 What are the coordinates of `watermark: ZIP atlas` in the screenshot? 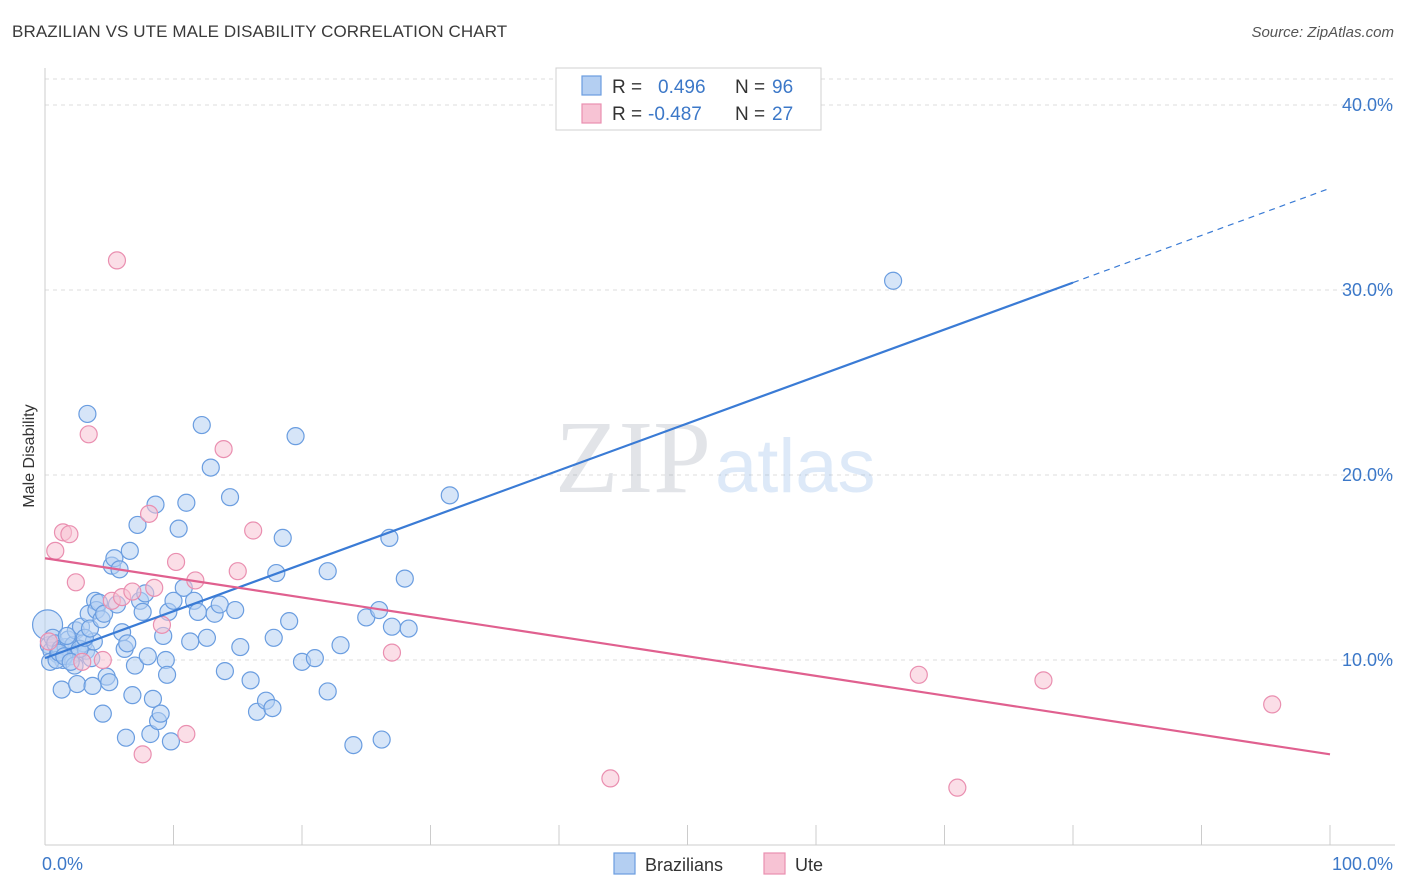 It's located at (715, 457).